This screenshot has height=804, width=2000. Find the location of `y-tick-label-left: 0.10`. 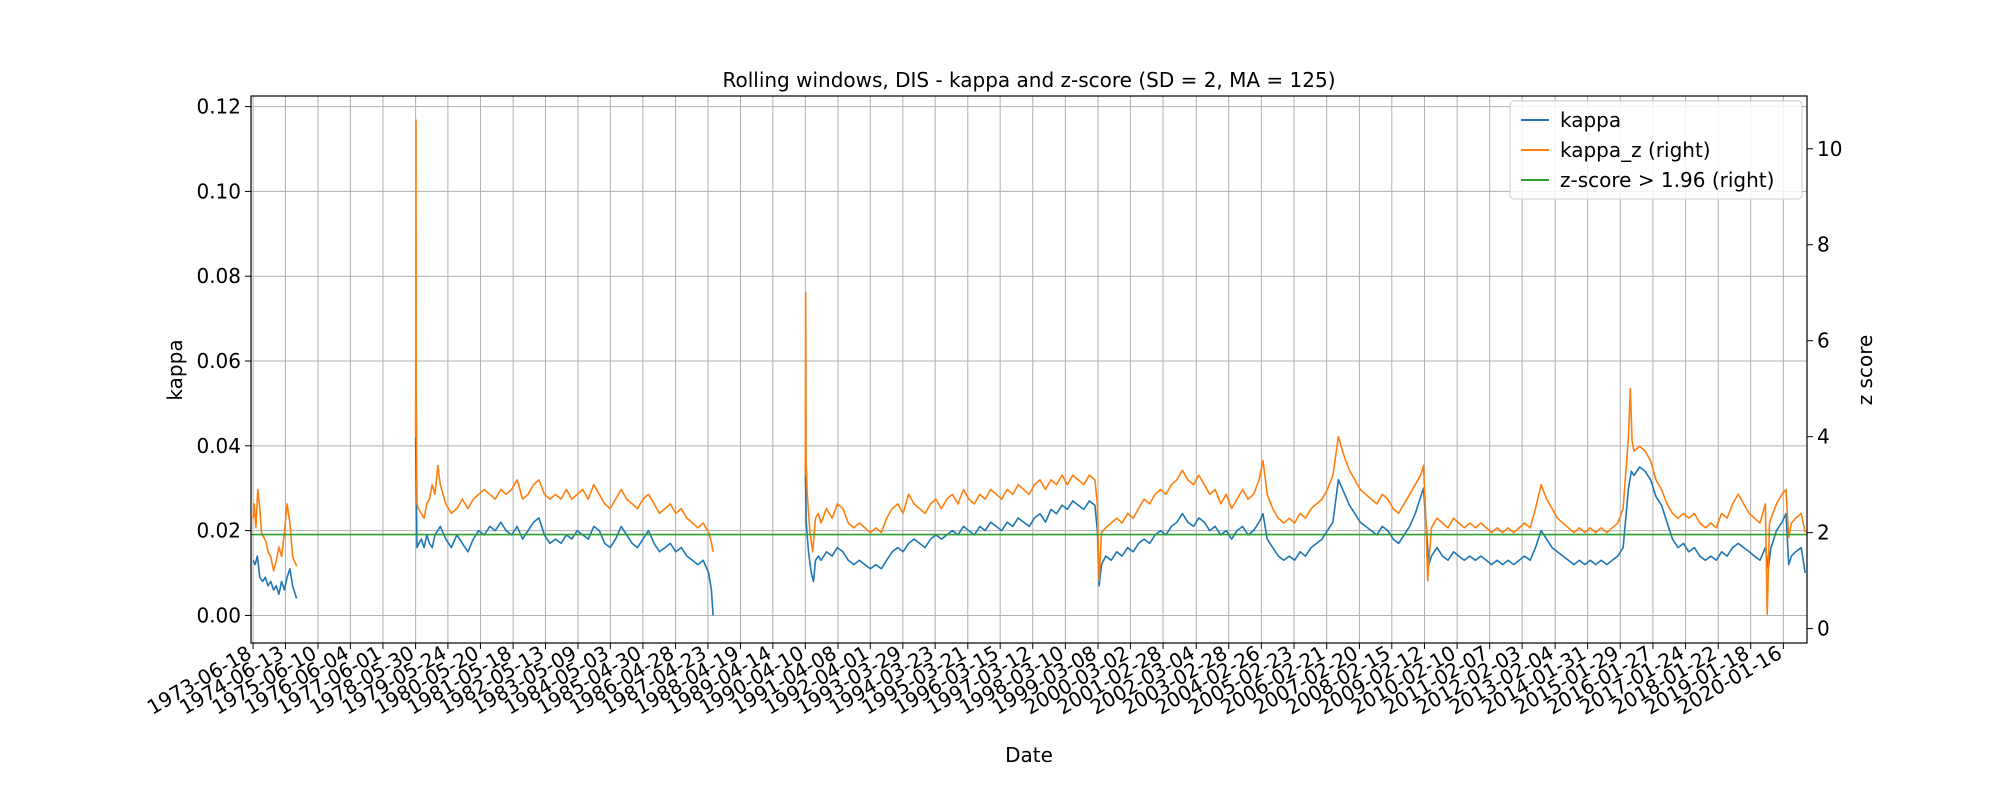

y-tick-label-left: 0.10 is located at coordinates (218, 191).